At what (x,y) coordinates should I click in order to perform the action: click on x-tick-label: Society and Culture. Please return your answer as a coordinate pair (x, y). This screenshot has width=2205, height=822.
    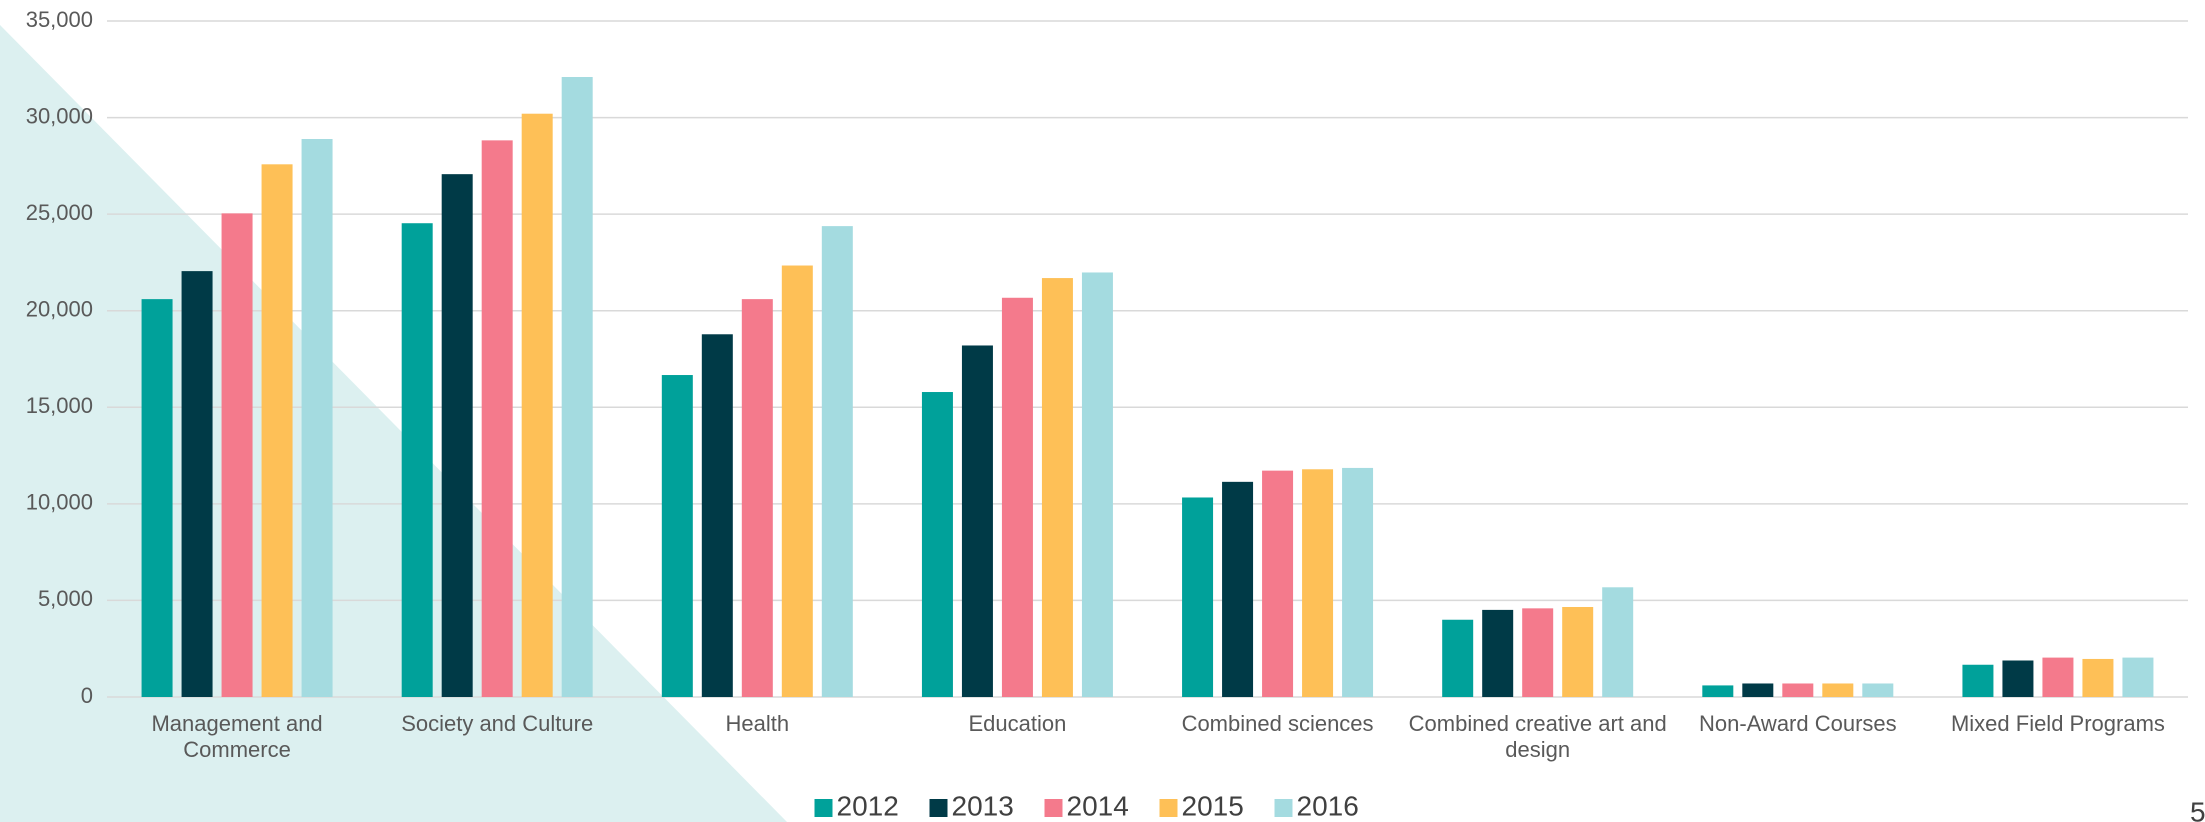
    Looking at the image, I should click on (497, 723).